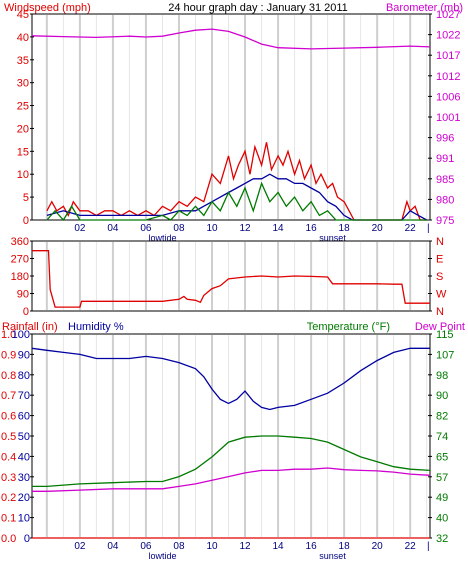 Image resolution: width=468 pixels, height=564 pixels. Describe the element at coordinates (8, 457) in the screenshot. I see `left-tick-label: 0.4` at that location.